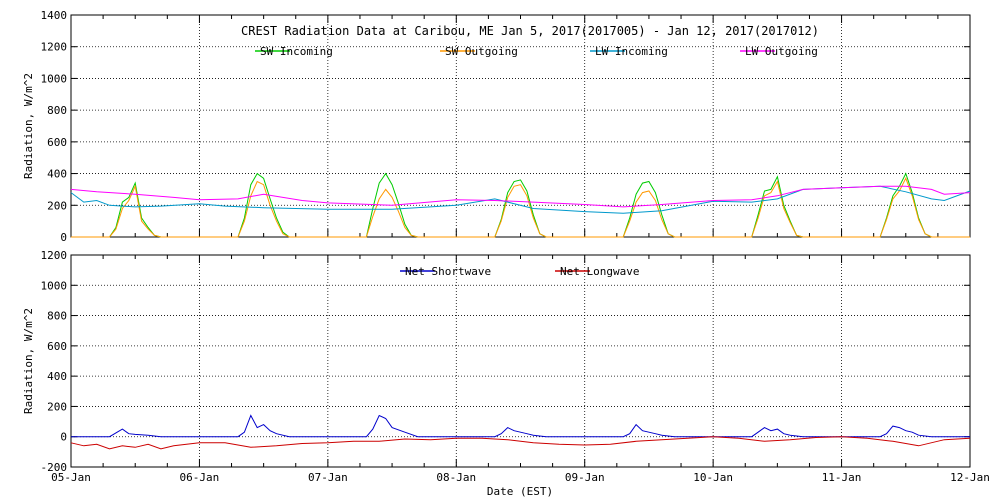 Image resolution: width=1000 pixels, height=500 pixels. Describe the element at coordinates (585, 477) in the screenshot. I see `x-tick-label: 09-Jan` at that location.